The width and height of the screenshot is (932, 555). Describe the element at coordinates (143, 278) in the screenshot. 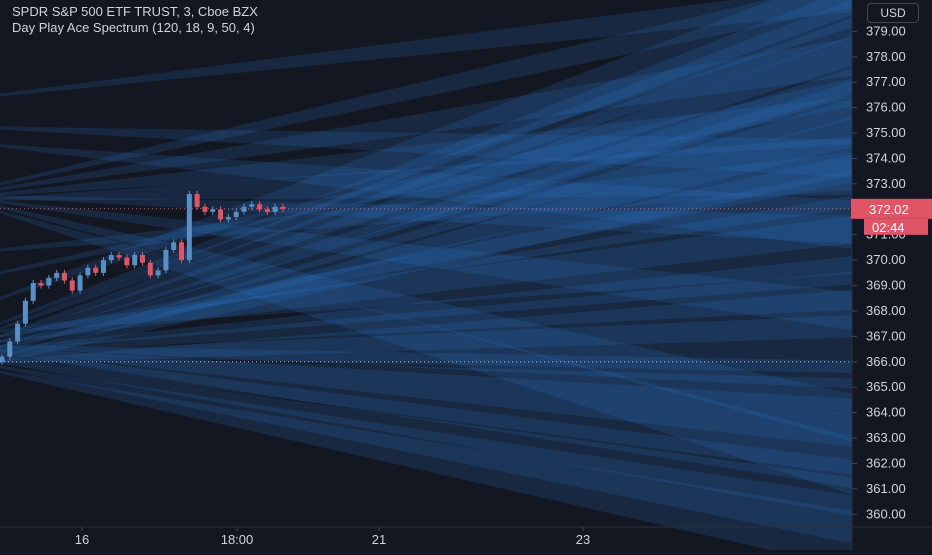

I see `price-candles` at that location.